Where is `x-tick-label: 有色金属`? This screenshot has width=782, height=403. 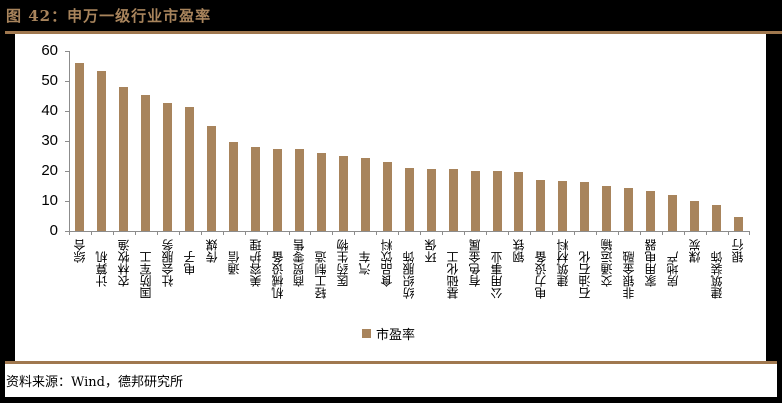 x-tick-label: 有色金属 is located at coordinates (475, 263).